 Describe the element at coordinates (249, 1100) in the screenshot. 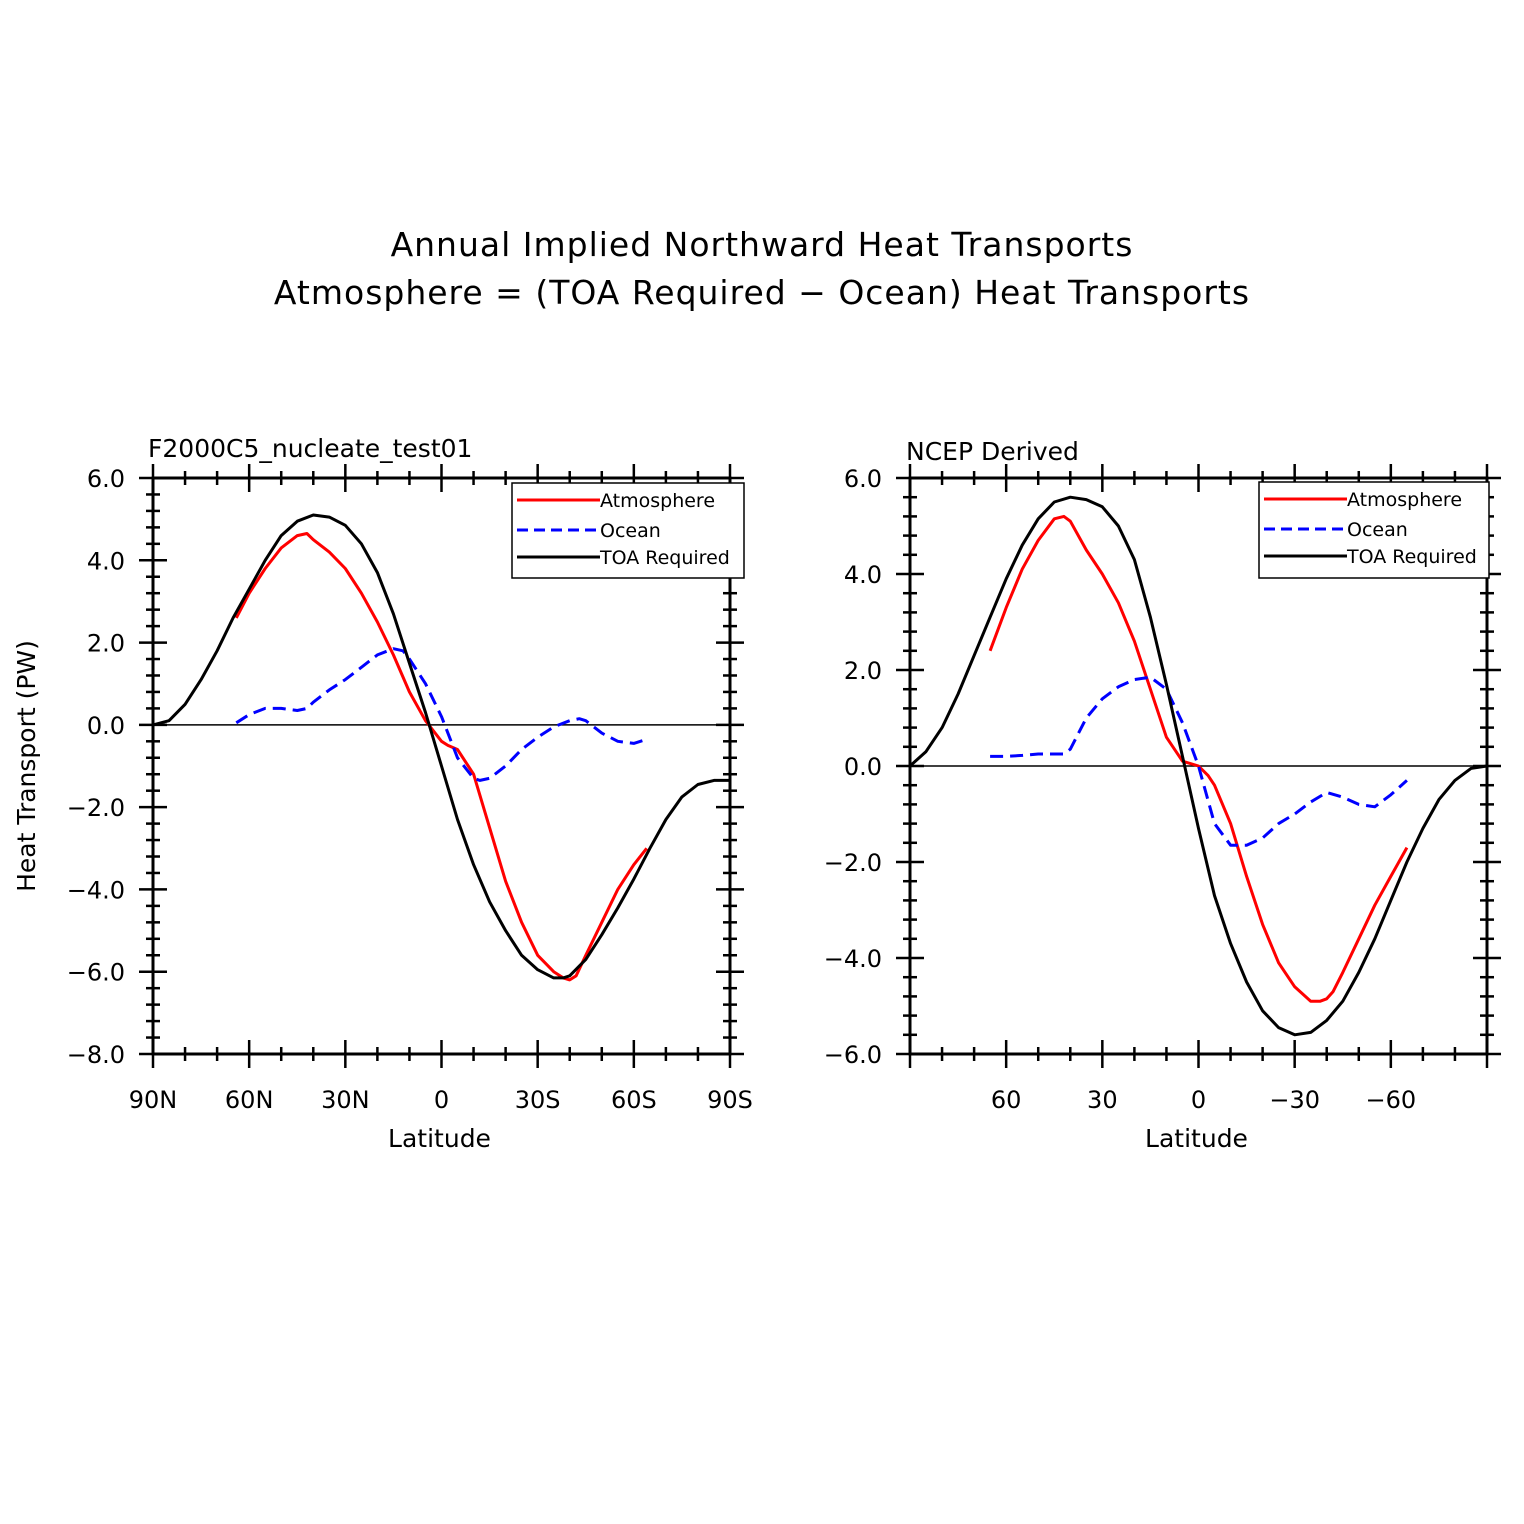

I see `x-tick-label: 60N` at that location.